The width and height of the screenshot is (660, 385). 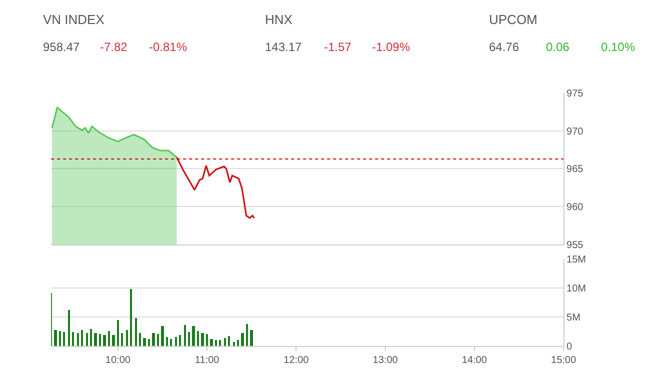 I want to click on x-tick-label: 13:00, so click(x=385, y=360).